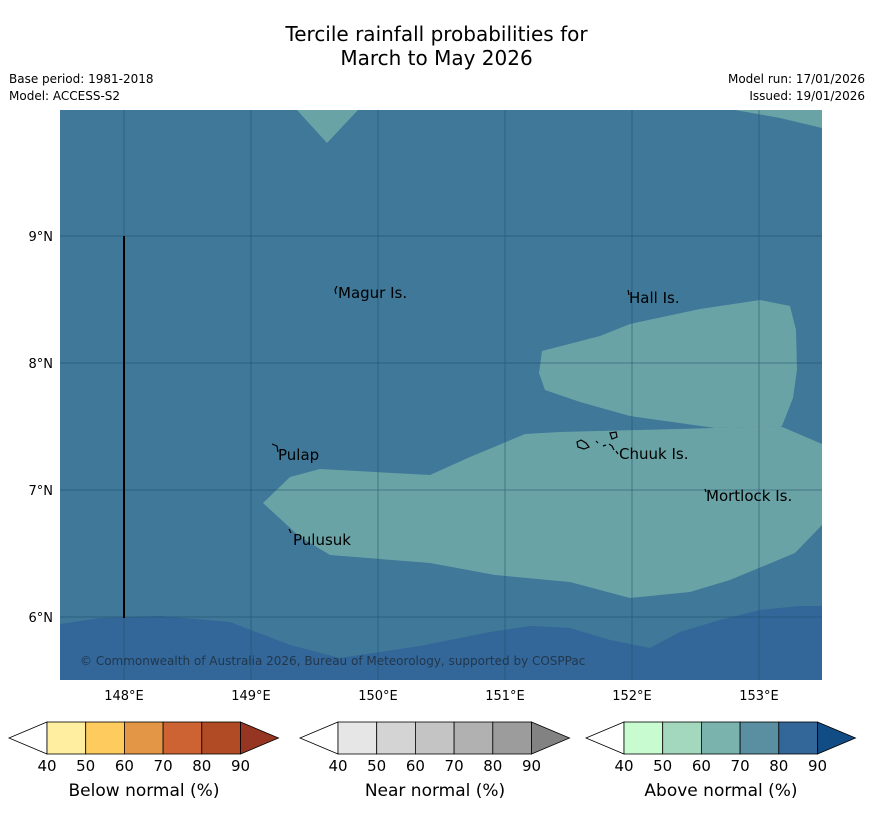 The width and height of the screenshot is (873, 816). Describe the element at coordinates (505, 696) in the screenshot. I see `lon-tick-151: 151°E` at that location.